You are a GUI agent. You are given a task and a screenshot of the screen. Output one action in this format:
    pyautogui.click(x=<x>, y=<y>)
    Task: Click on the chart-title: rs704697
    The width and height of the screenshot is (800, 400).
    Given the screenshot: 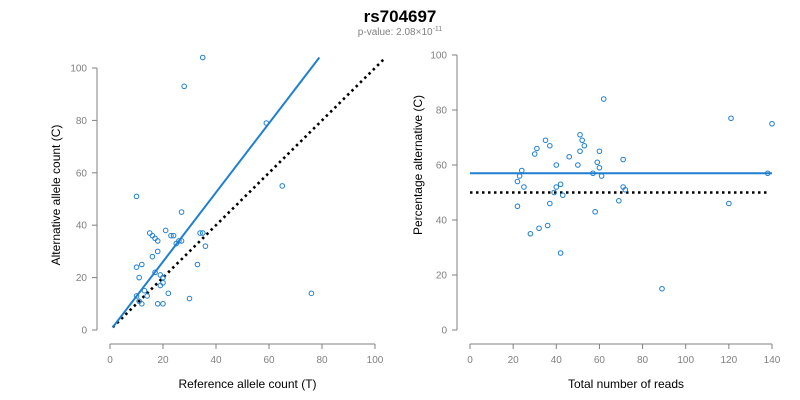 What is the action you would take?
    pyautogui.click(x=400, y=16)
    